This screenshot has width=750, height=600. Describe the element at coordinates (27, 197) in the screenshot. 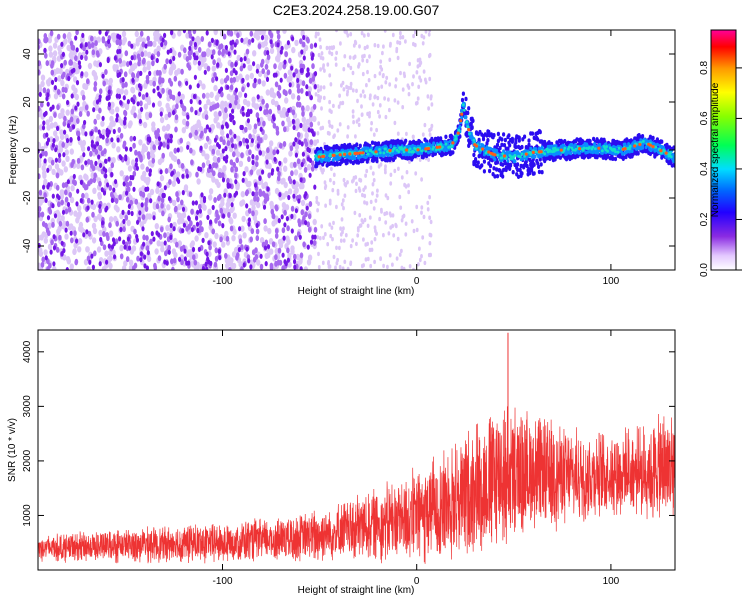

I see `spectrogram-ytick-label: -20` at that location.